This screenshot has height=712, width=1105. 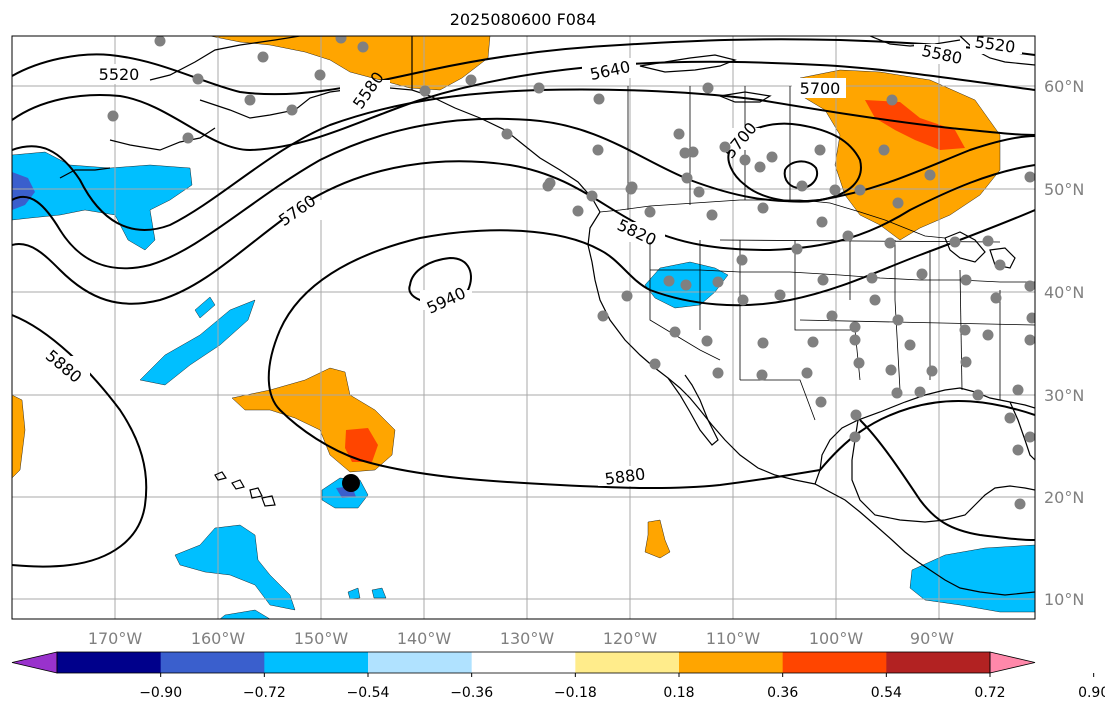 I want to click on longitude-label: 100°W, so click(x=836, y=638).